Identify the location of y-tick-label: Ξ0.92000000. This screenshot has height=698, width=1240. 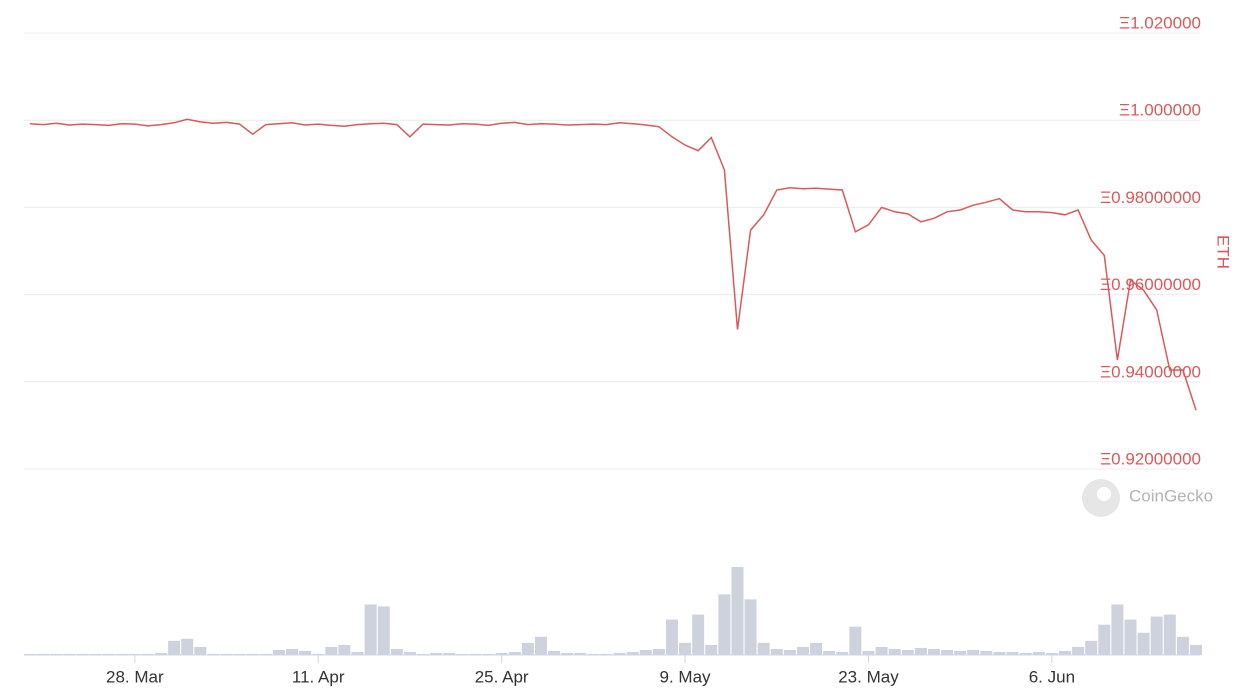
(1150, 458).